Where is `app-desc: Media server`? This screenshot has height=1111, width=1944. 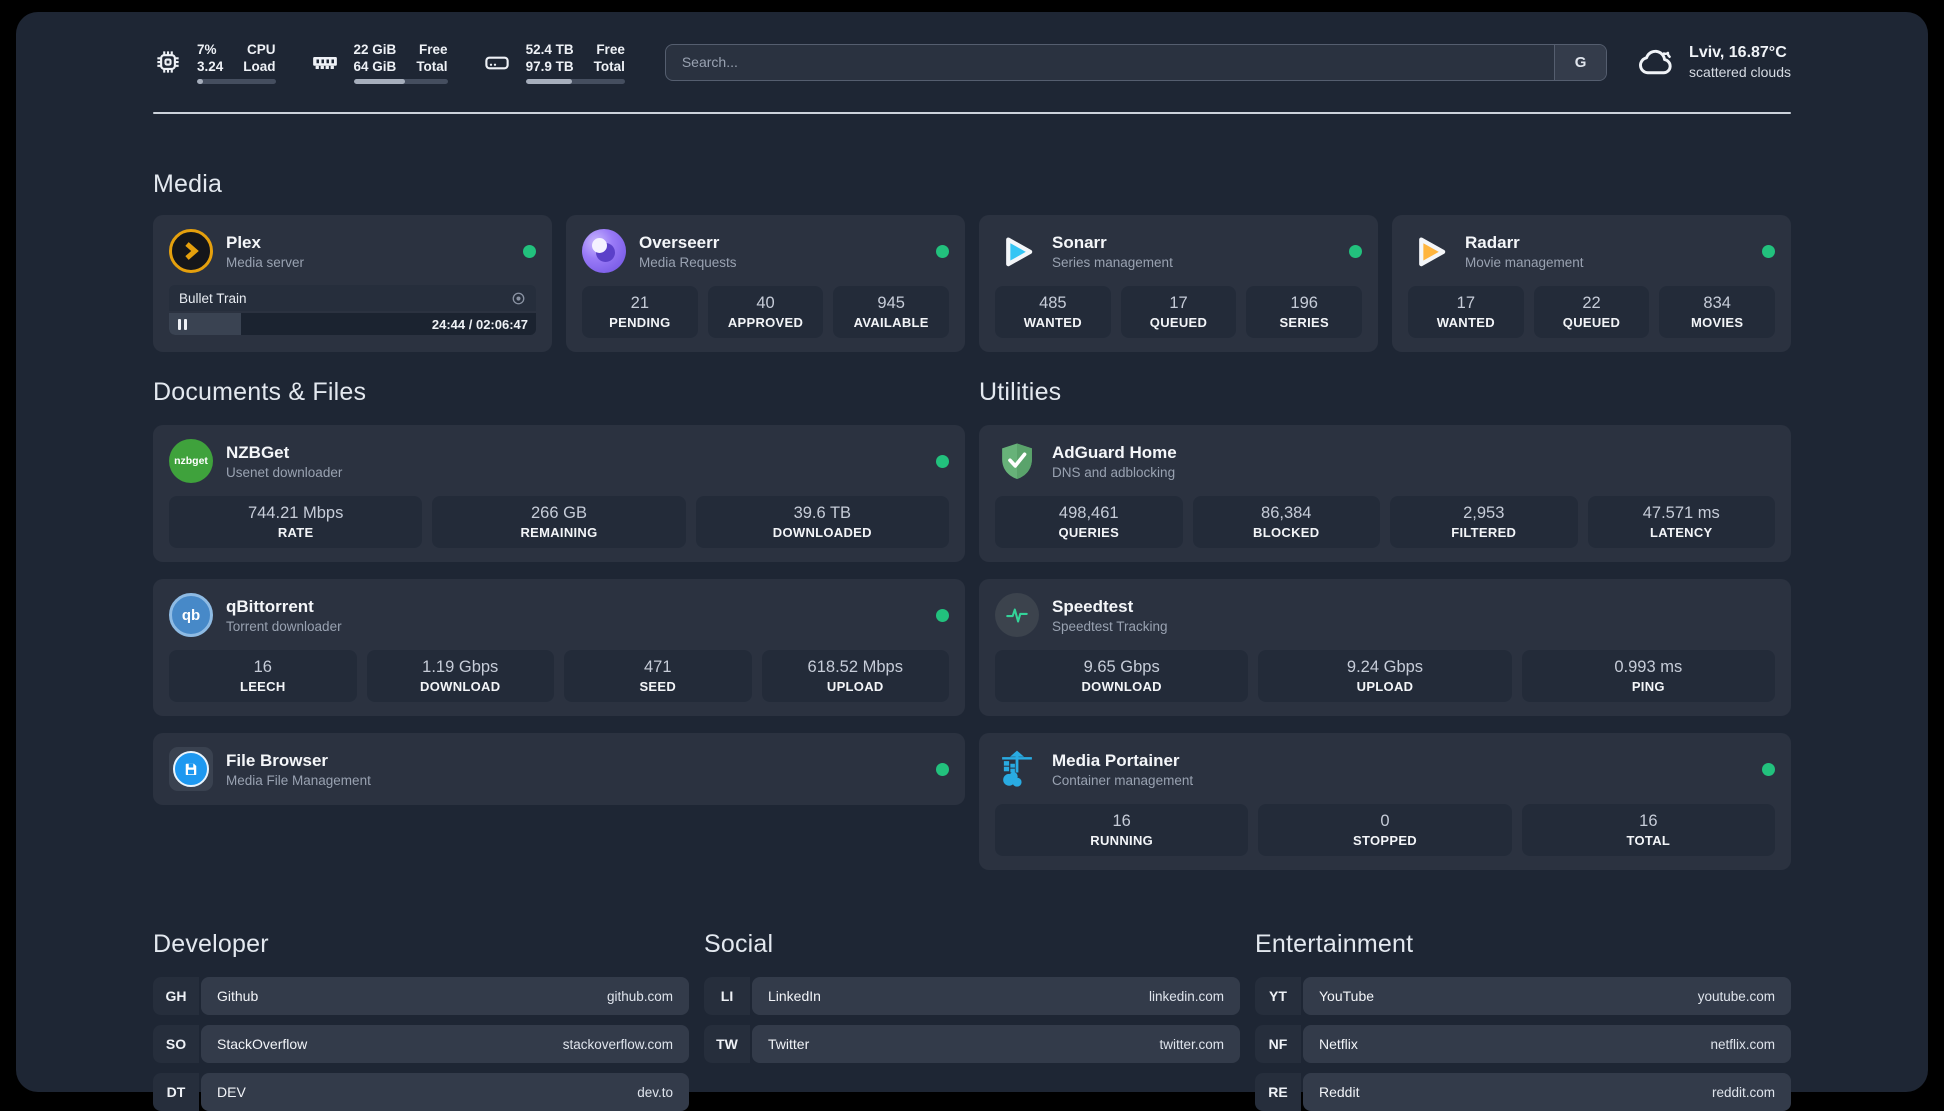 app-desc: Media server is located at coordinates (265, 262).